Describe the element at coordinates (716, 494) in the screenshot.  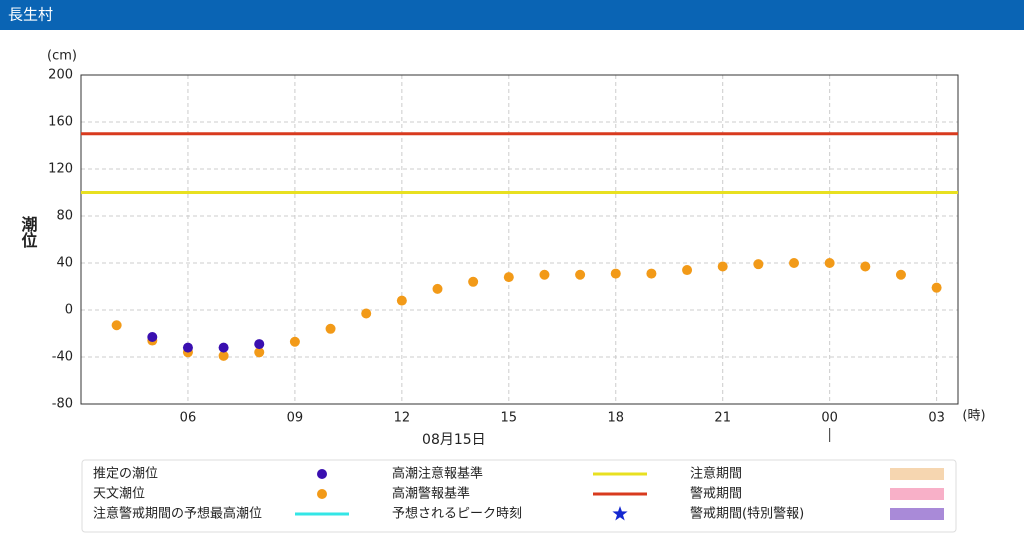
I see `legend-label: 警戒期間` at that location.